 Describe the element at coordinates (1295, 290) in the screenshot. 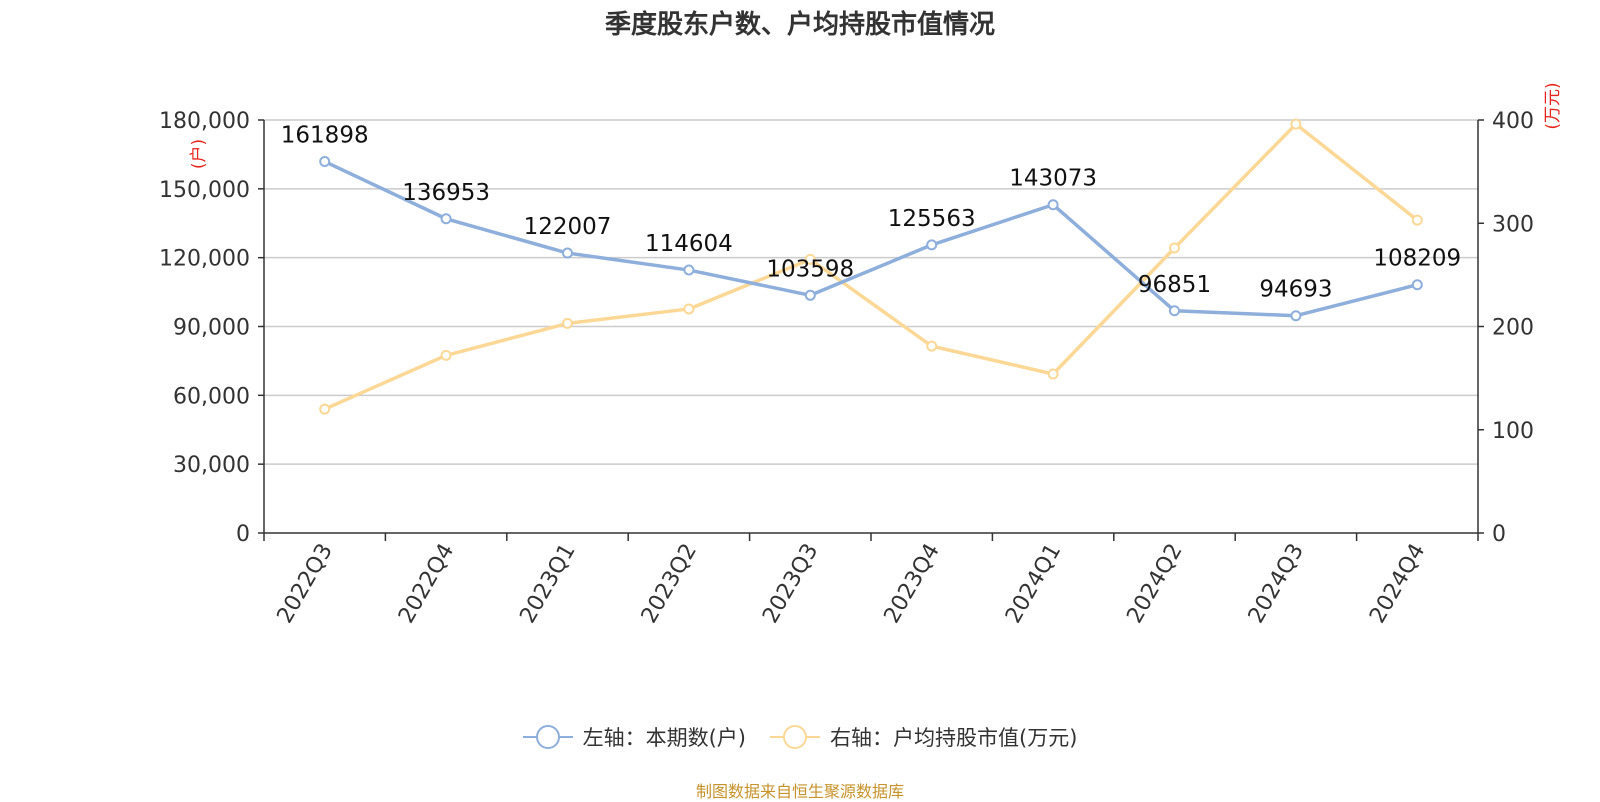

I see `data-label: 94693` at that location.